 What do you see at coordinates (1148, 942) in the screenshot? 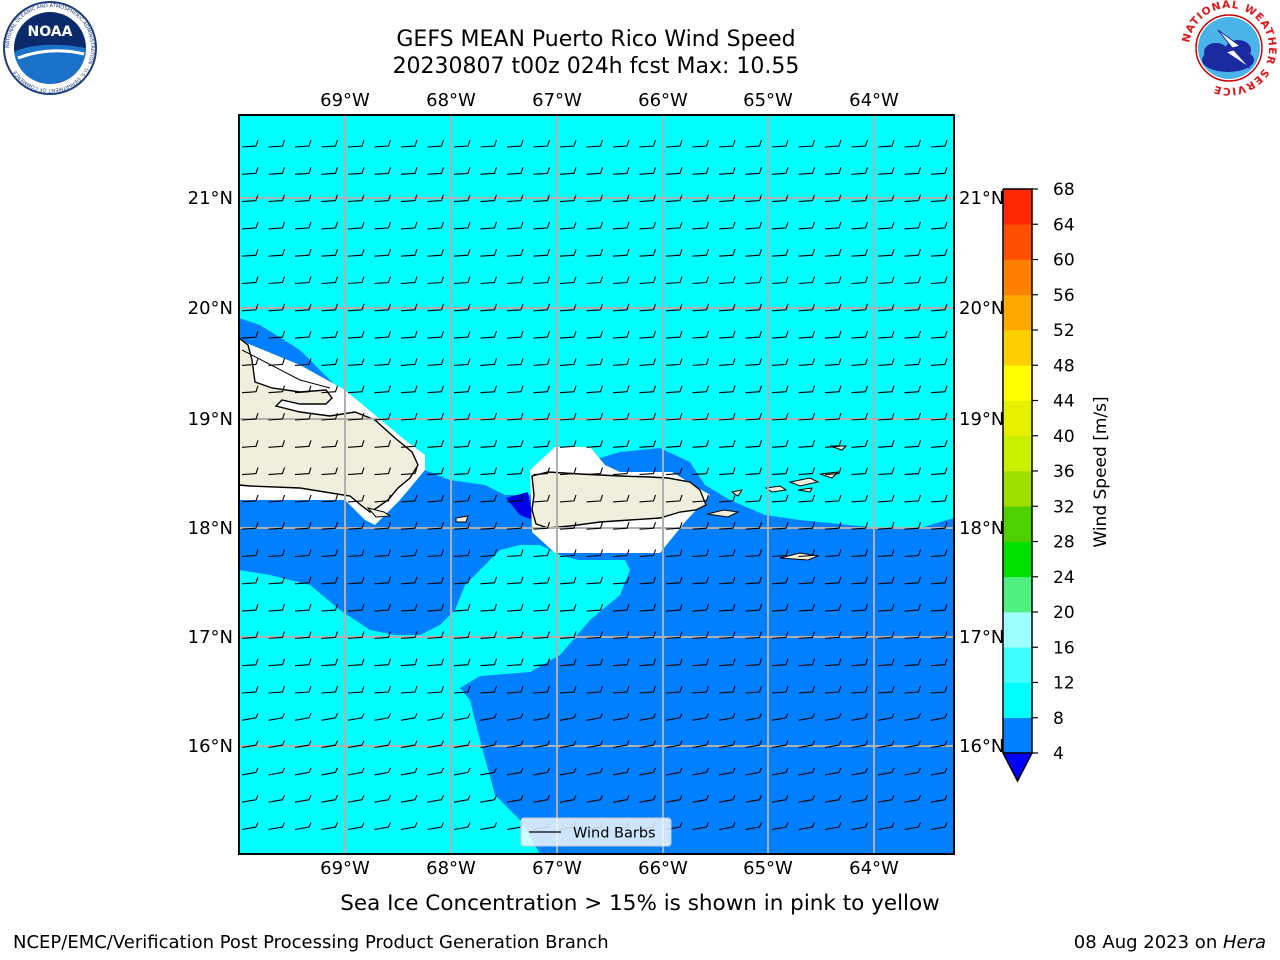
I see `run-date-prefix: 08 Aug 2023 on` at bounding box center [1148, 942].